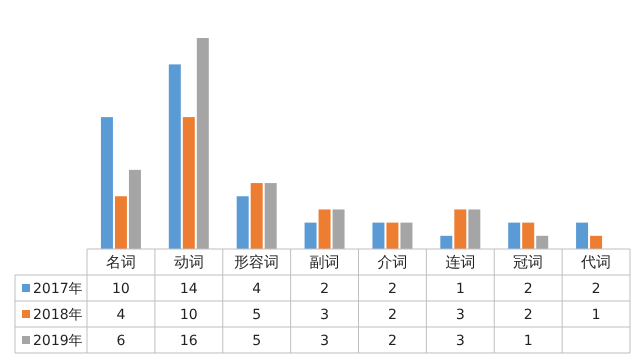 This screenshot has width=640, height=359. What do you see at coordinates (58, 341) in the screenshot?
I see `legend-label: 2019年` at bounding box center [58, 341].